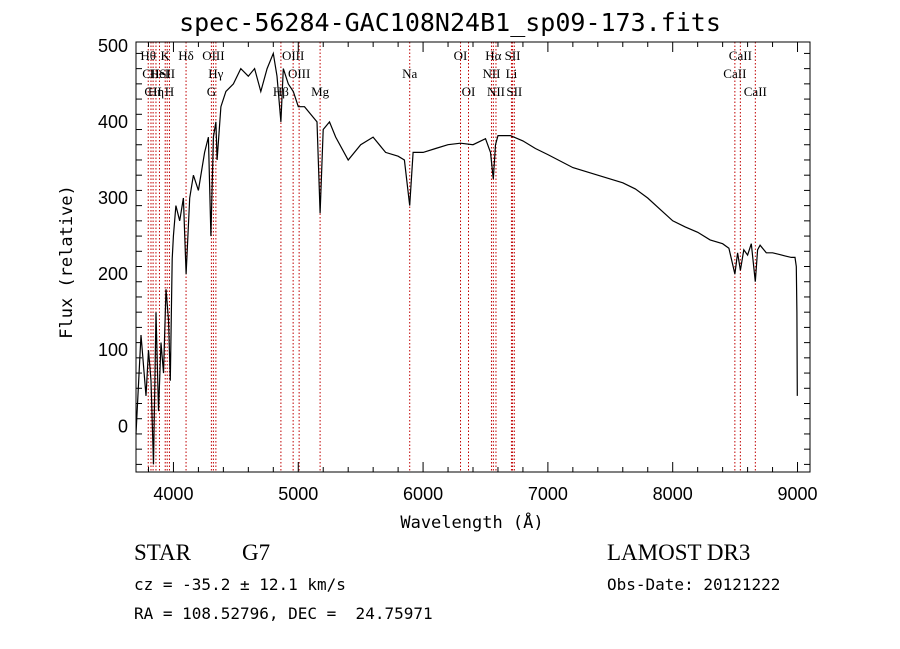 The image size is (900, 649). Describe the element at coordinates (173, 494) in the screenshot. I see `x-tick-label: 4000` at that location.